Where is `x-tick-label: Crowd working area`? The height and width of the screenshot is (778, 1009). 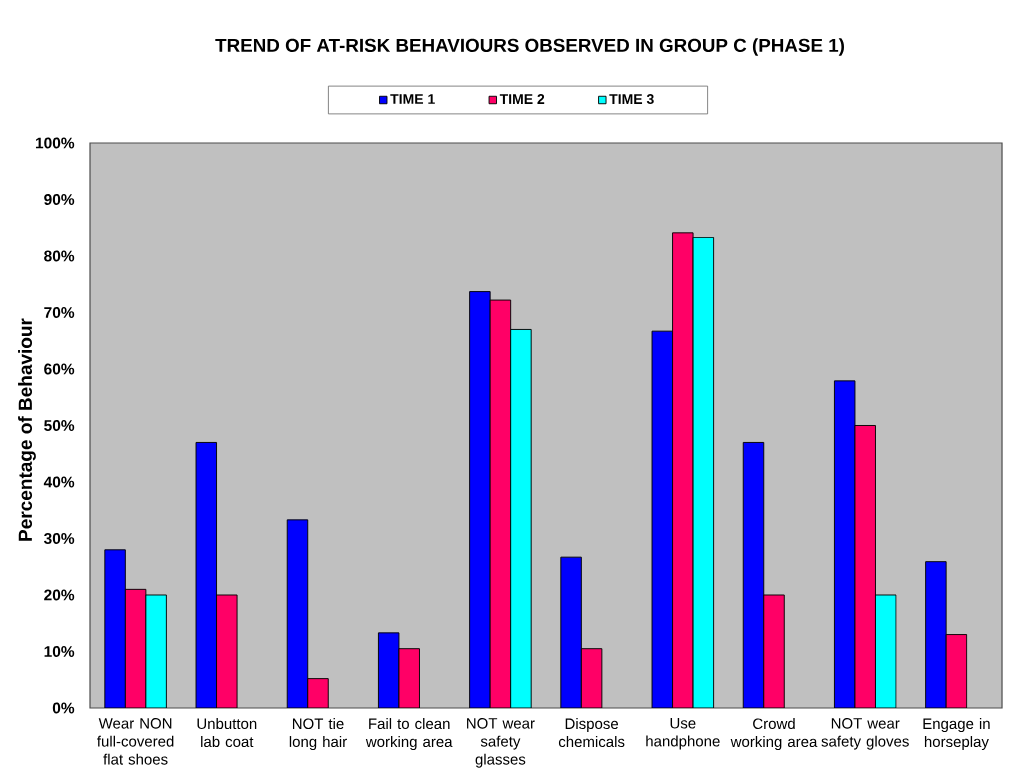
x-tick-label: Crowd working area is located at coordinates (774, 734).